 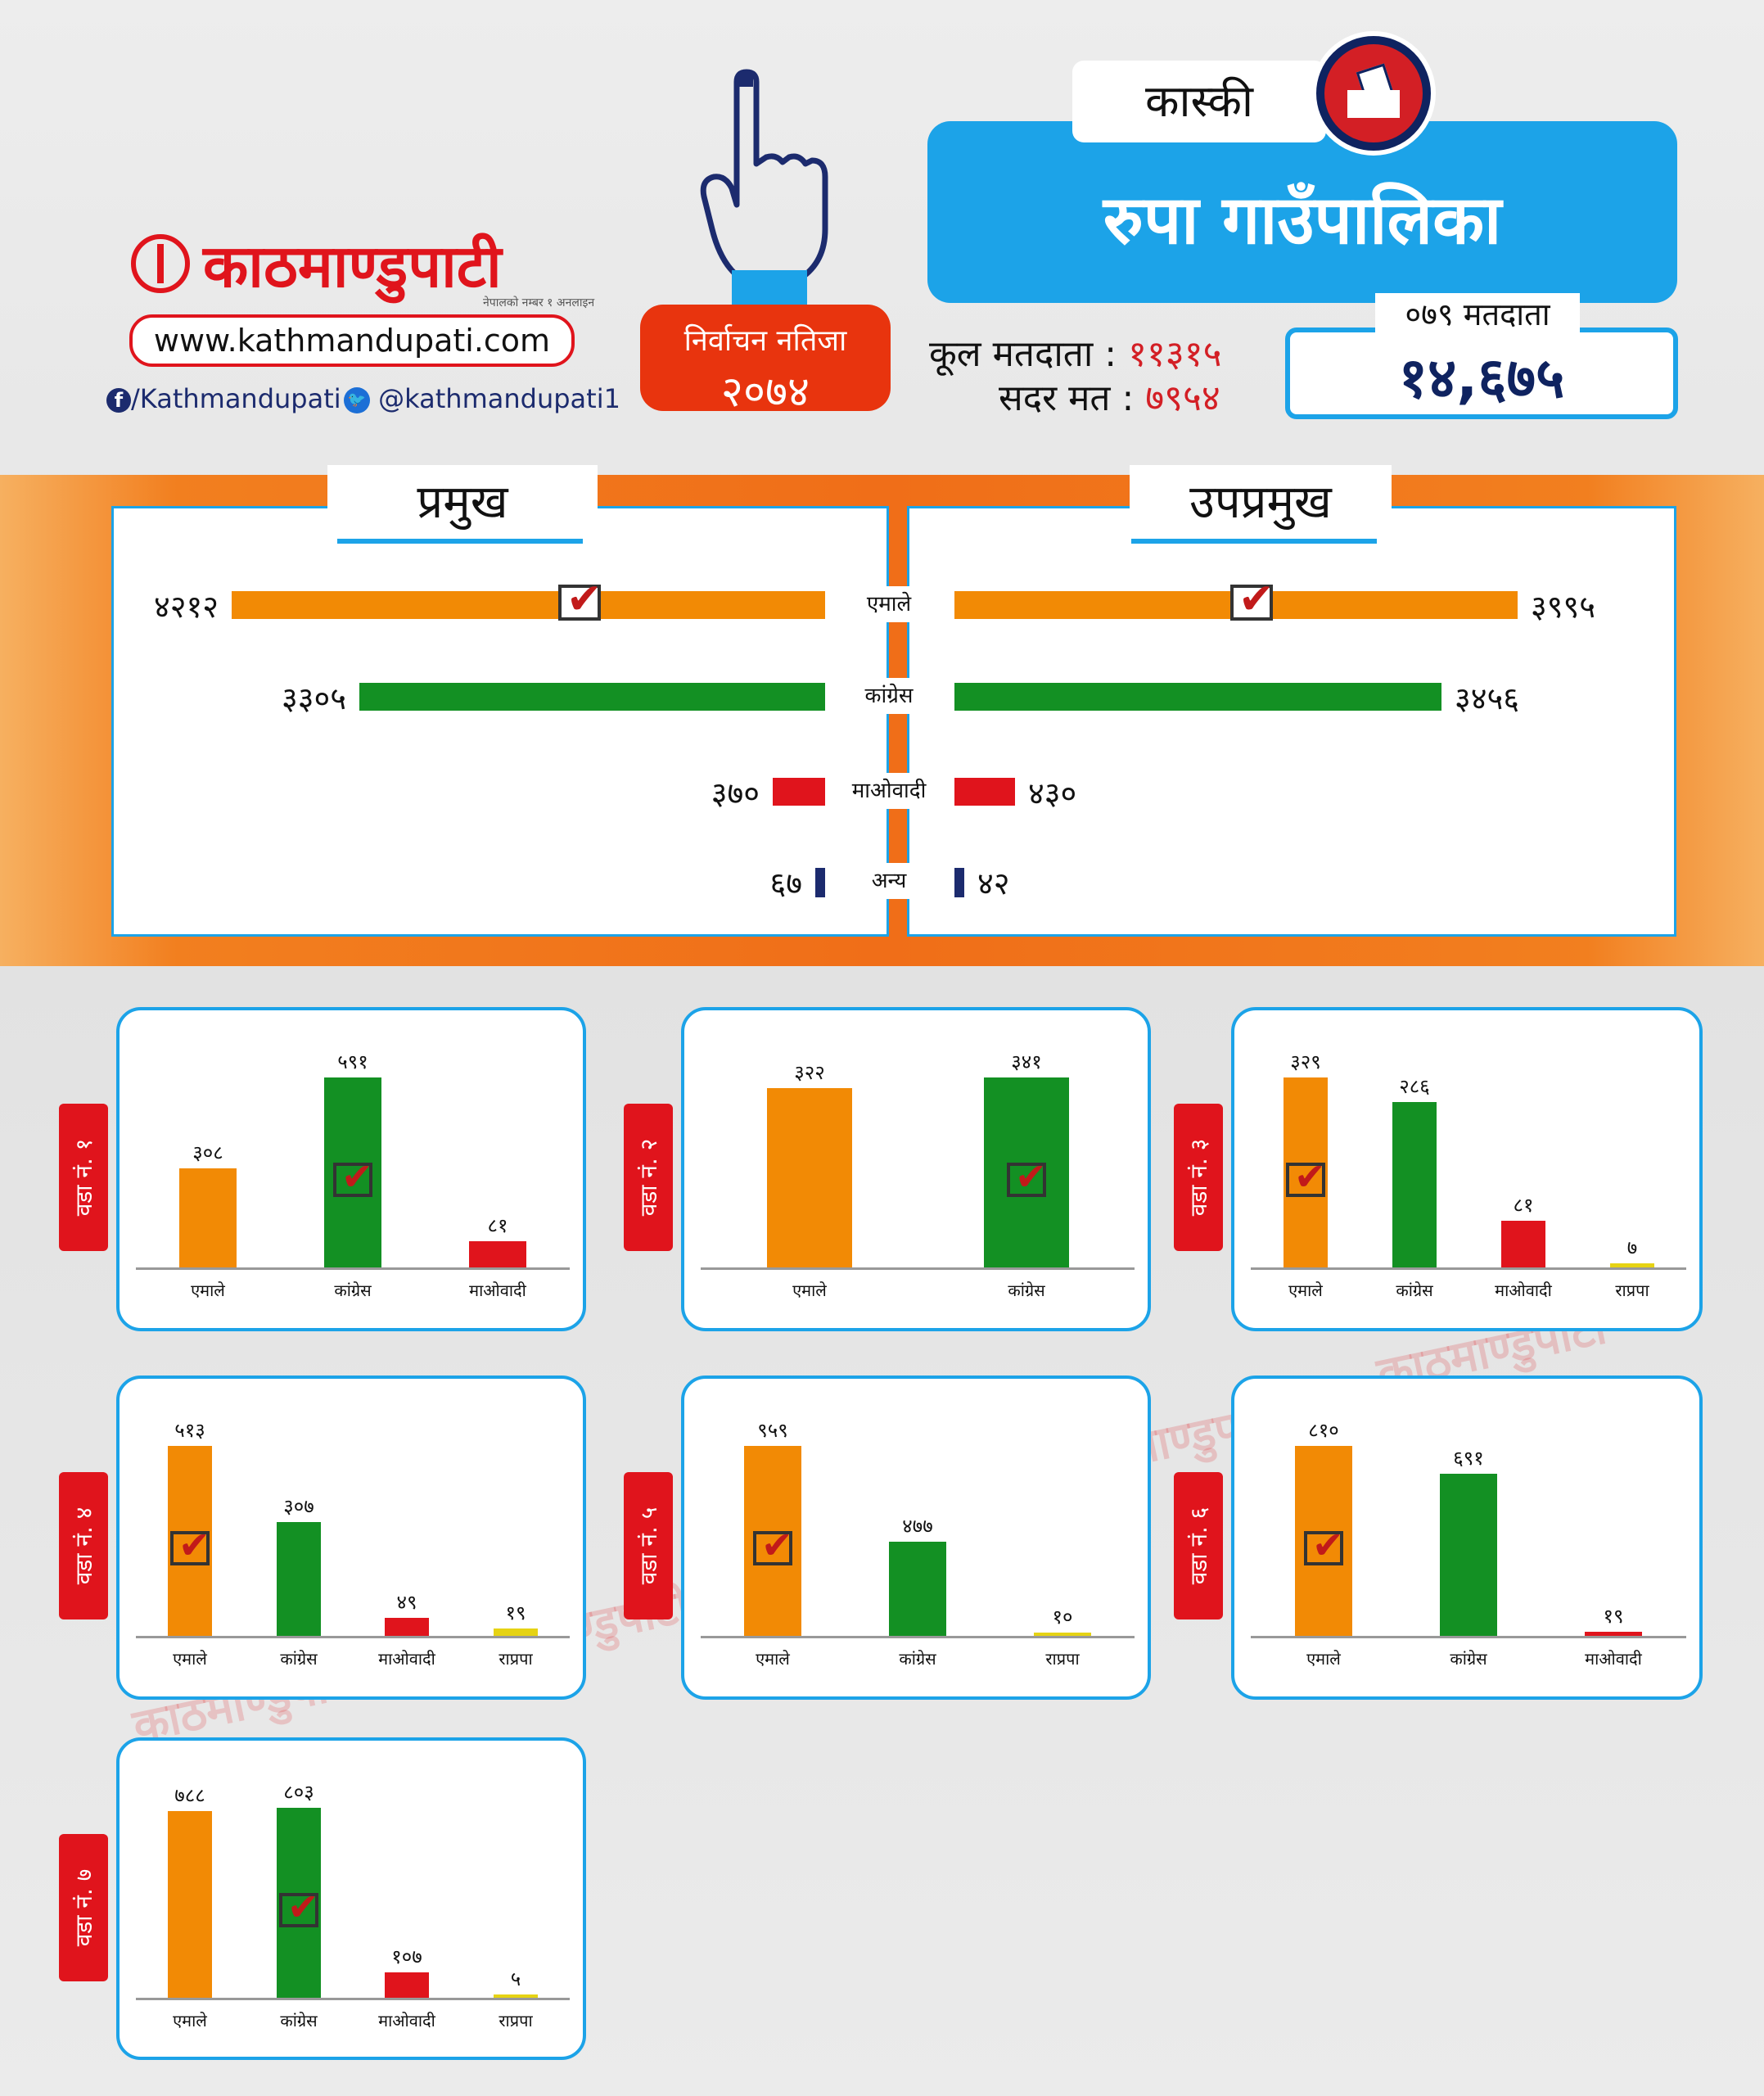 What do you see at coordinates (765, 361) in the screenshot?
I see `result-badge: निर्वाचन नतिजा २०७४` at bounding box center [765, 361].